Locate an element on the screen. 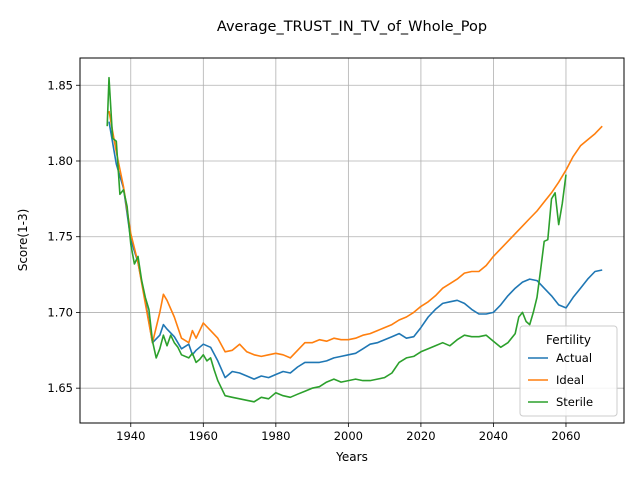 Image resolution: width=640 pixels, height=480 pixels. legend-label-ideal: Ideal is located at coordinates (570, 380).